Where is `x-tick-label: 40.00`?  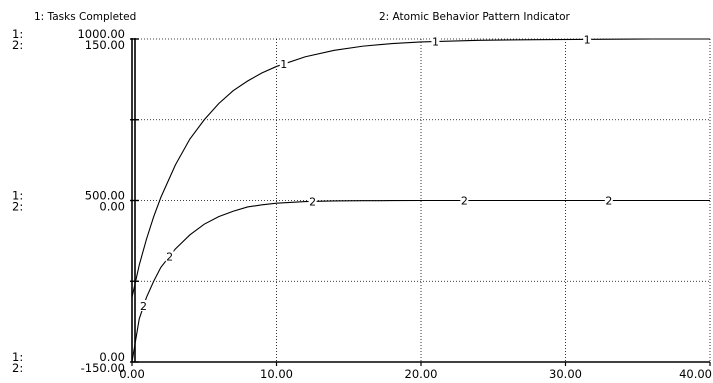 x-tick-label: 40.00 is located at coordinates (695, 374).